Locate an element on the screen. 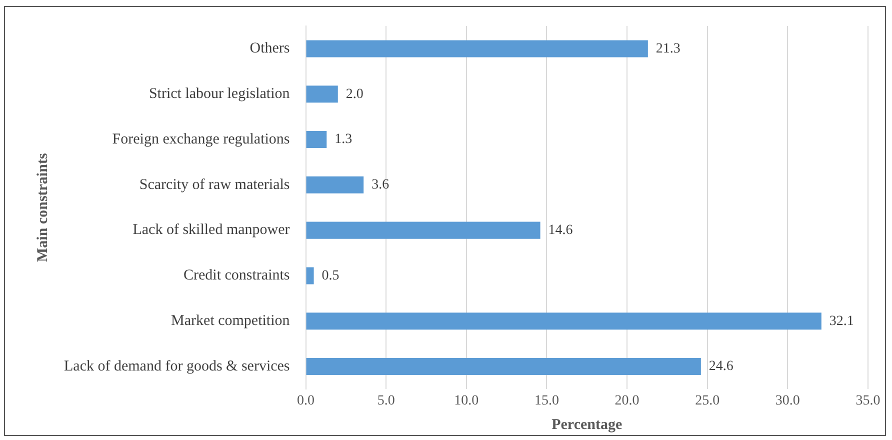 Image resolution: width=892 pixels, height=440 pixels. x-tick-label: 25.0 is located at coordinates (707, 400).